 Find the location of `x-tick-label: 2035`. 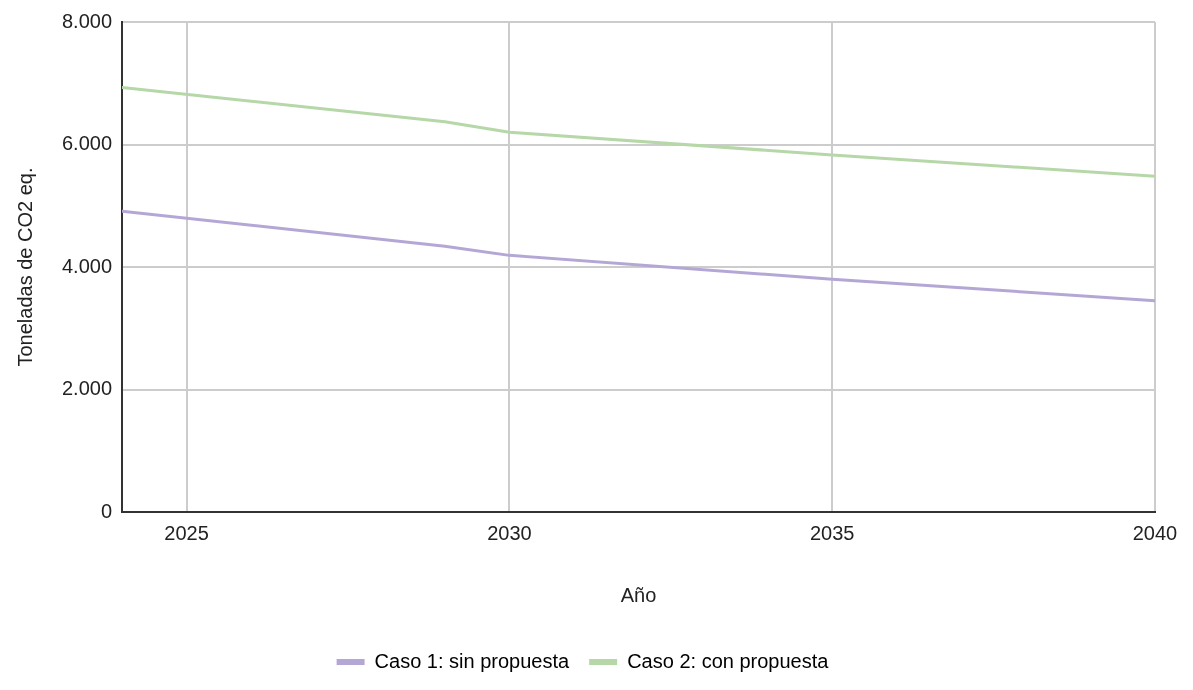

x-tick-label: 2035 is located at coordinates (832, 532).